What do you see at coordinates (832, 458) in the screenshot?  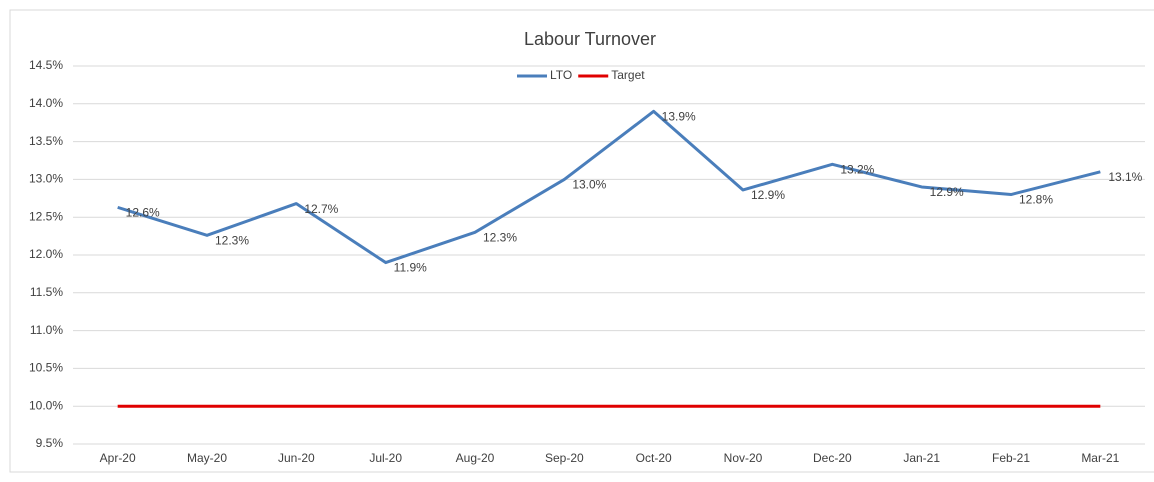 I see `x-tick-label: Dec-20` at bounding box center [832, 458].